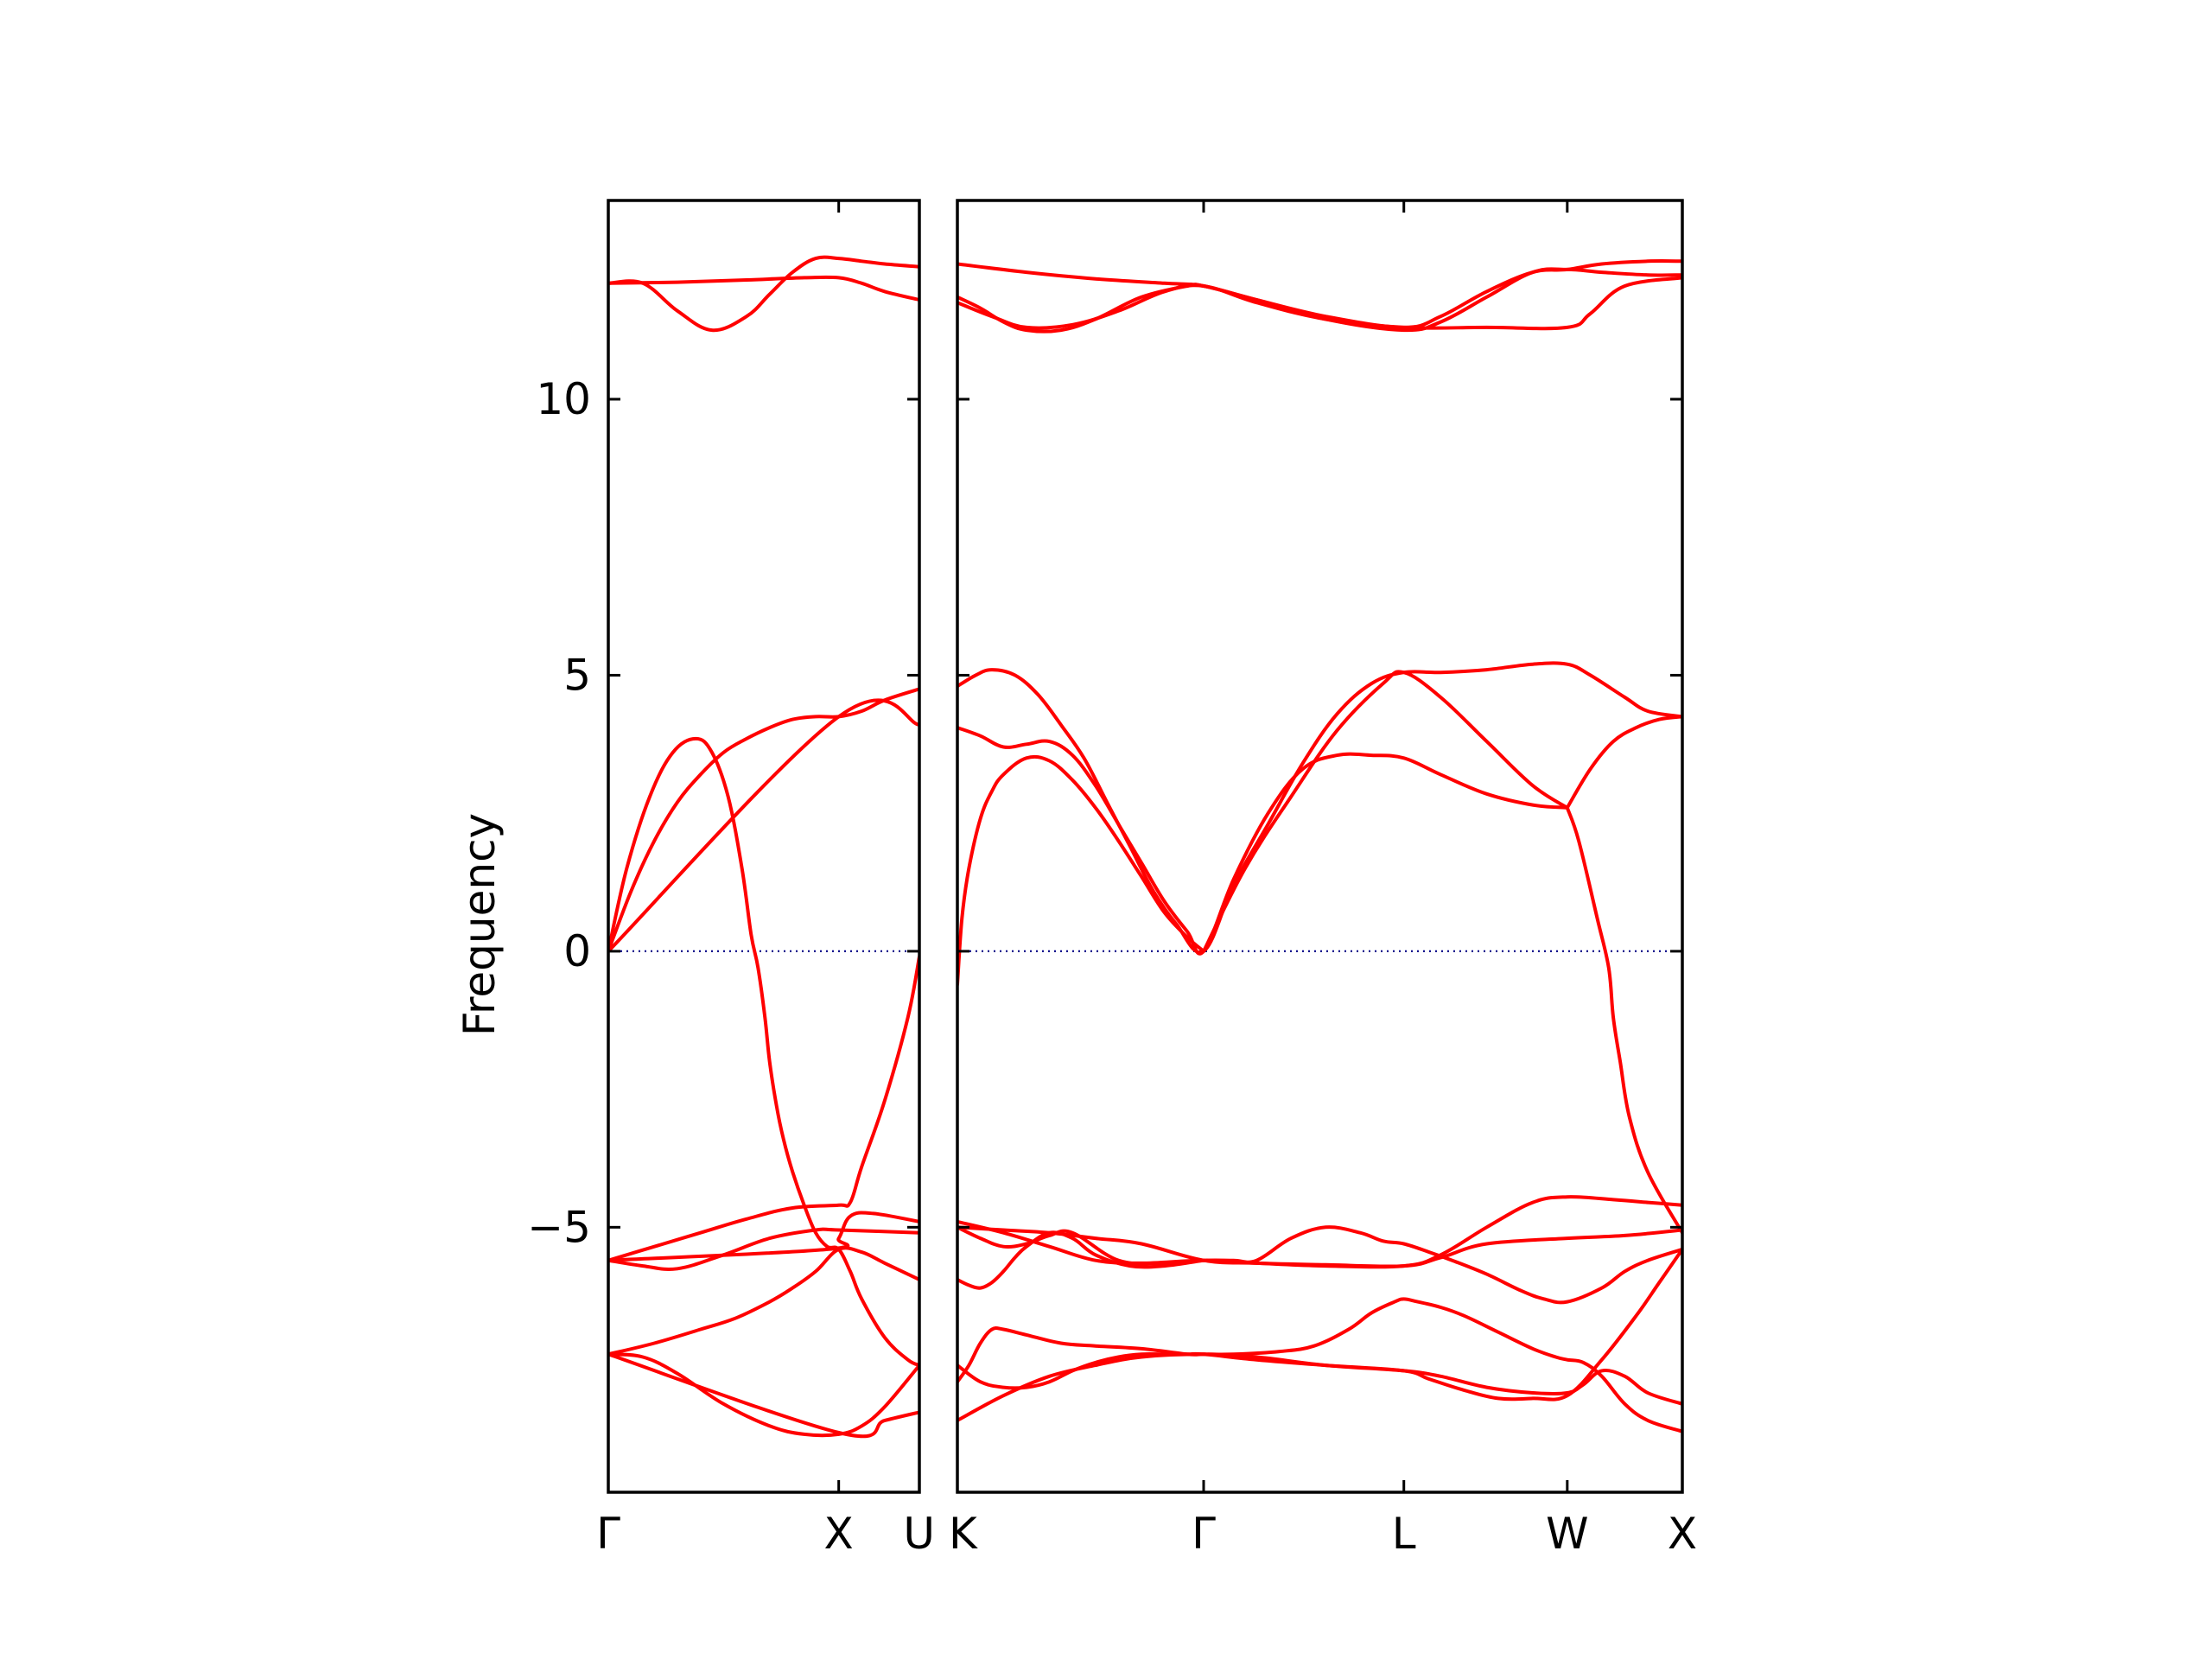 The width and height of the screenshot is (2212, 1659). Describe the element at coordinates (1404, 1534) in the screenshot. I see `x-tick-label: L` at that location.